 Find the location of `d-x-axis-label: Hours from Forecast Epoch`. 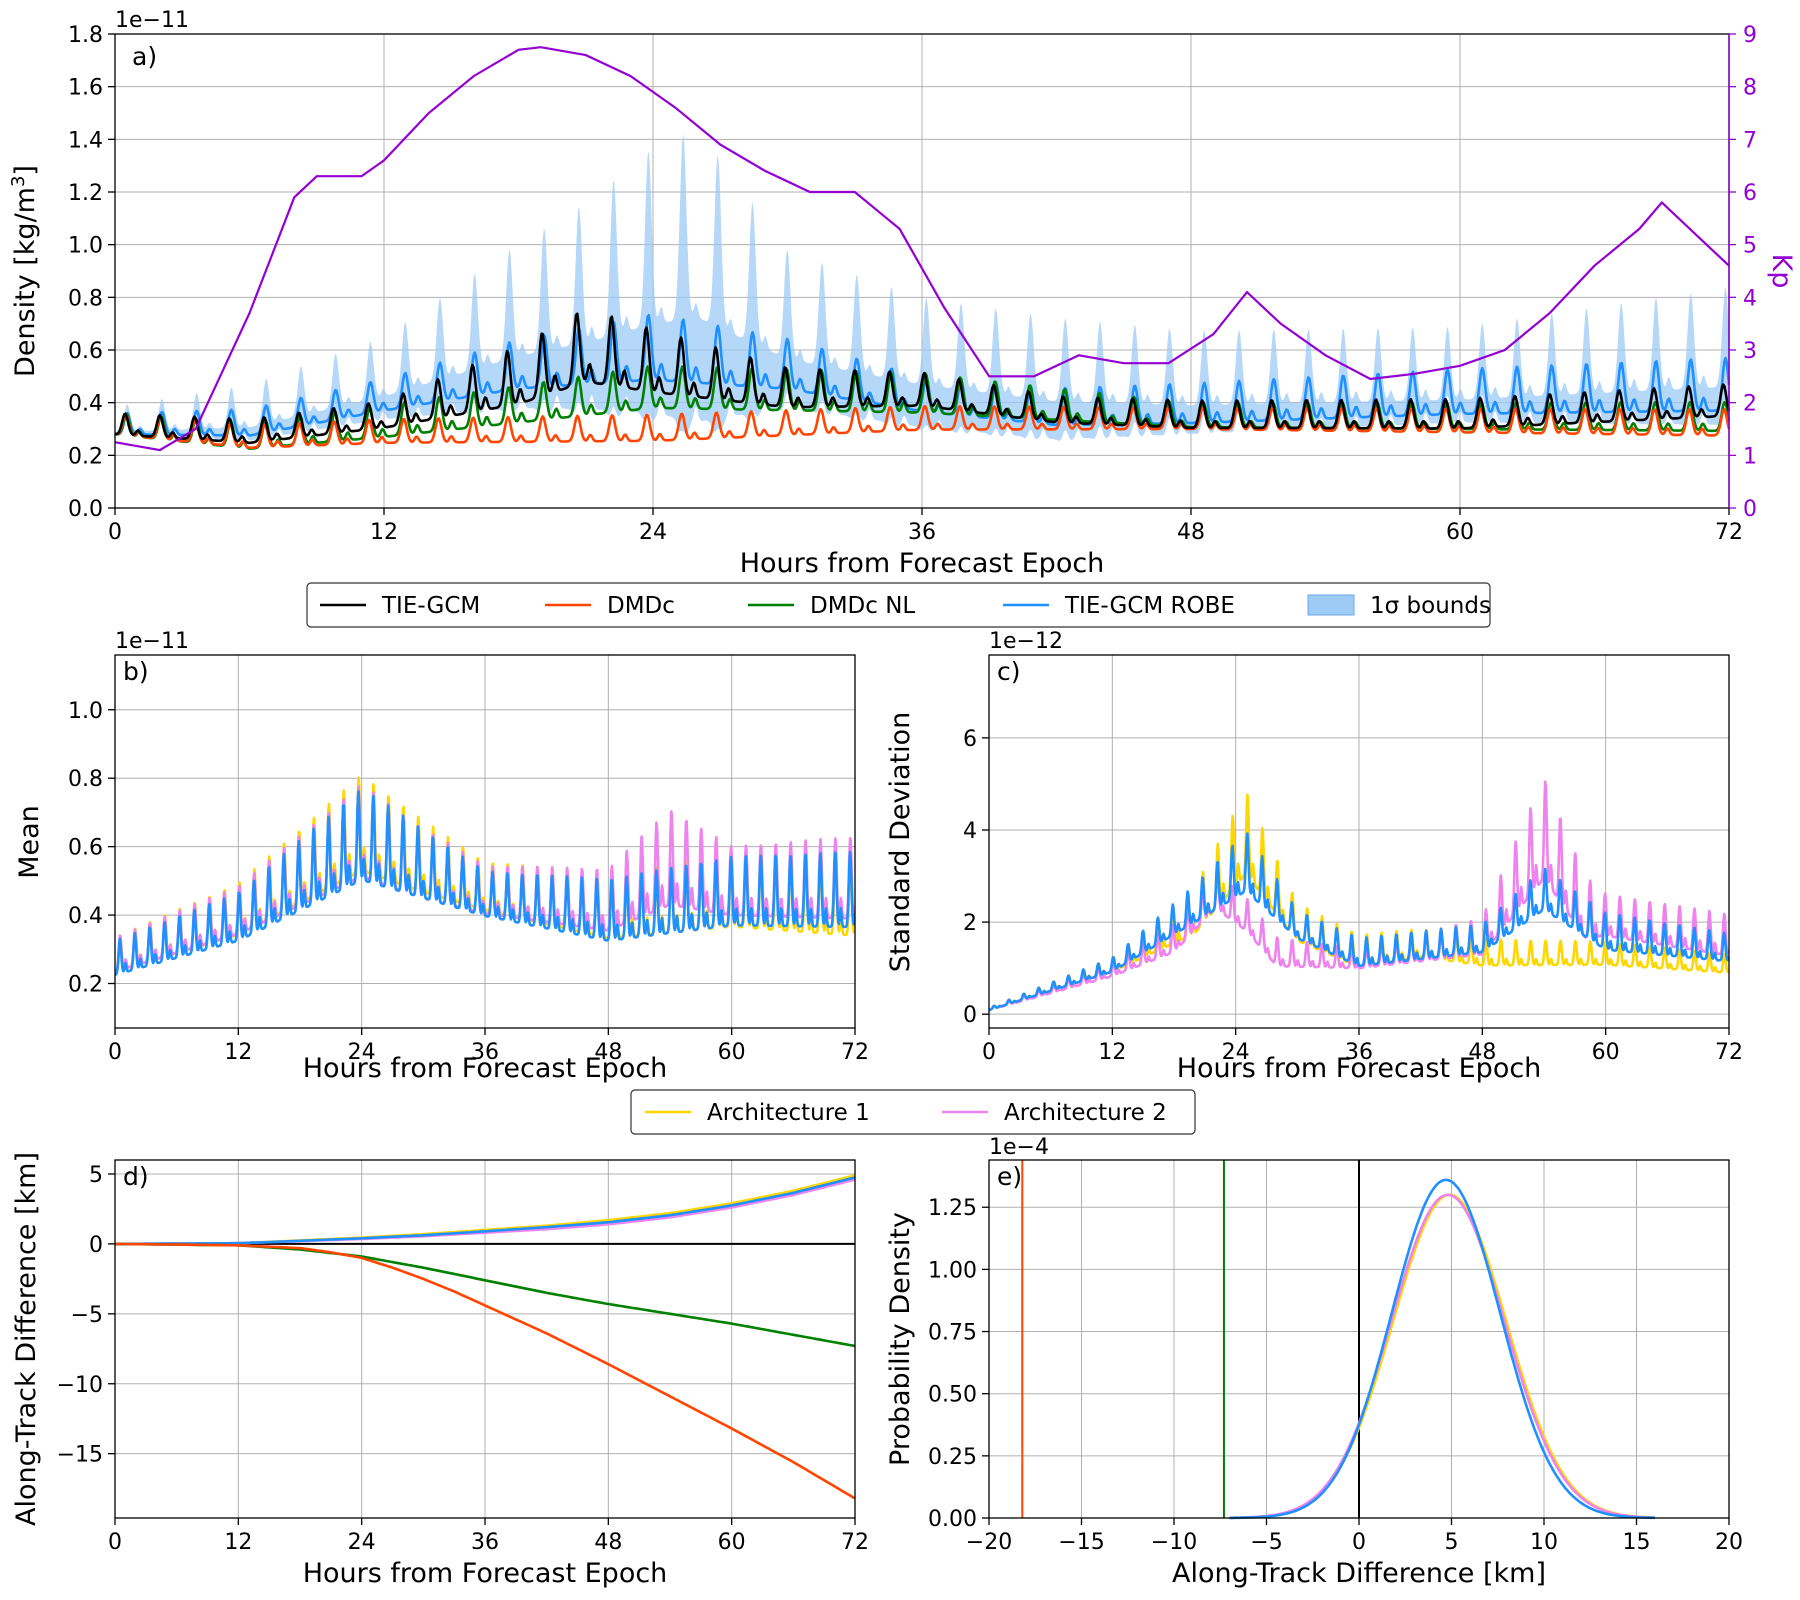

d-x-axis-label: Hours from Forecast Epoch is located at coordinates (485, 1573).